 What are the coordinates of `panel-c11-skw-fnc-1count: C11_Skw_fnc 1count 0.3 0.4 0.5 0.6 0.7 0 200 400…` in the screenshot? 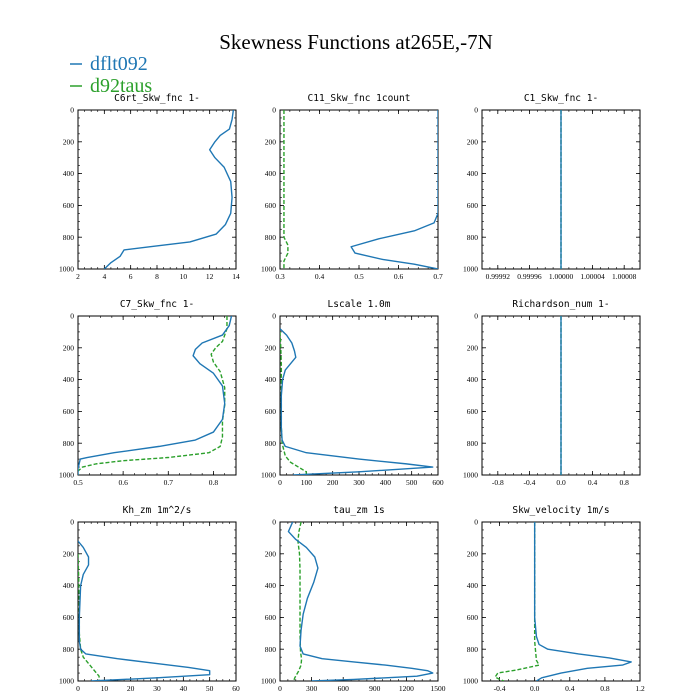 It's located at (352, 187).